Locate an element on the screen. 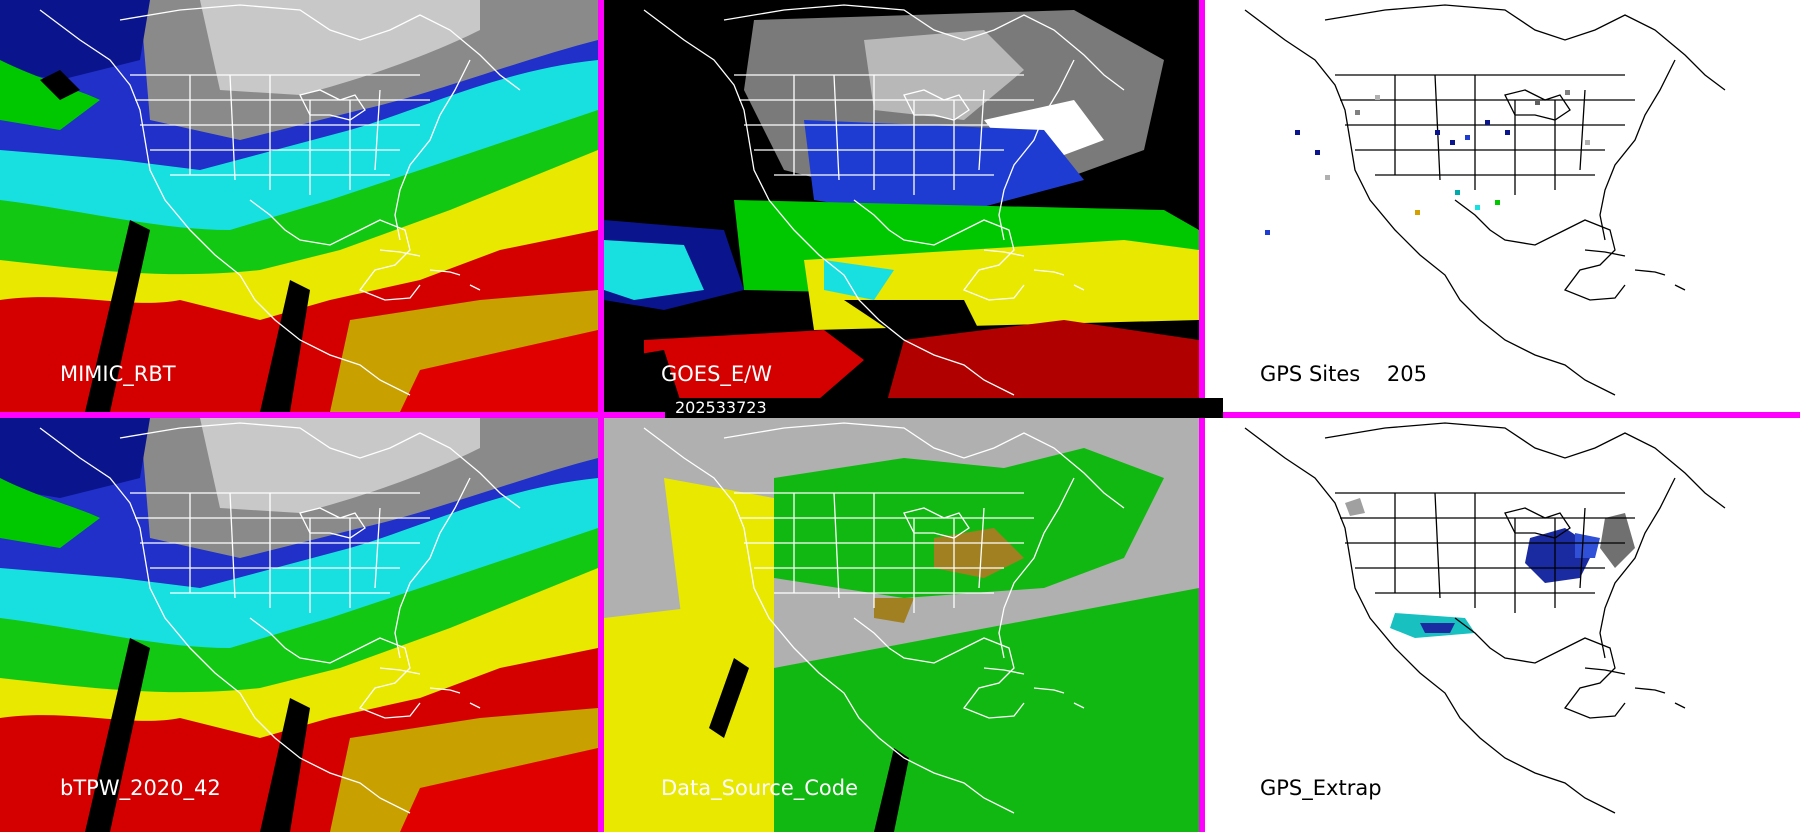 This screenshot has height=832, width=1800. panel-label: bTPW_2020_42 is located at coordinates (140, 788).